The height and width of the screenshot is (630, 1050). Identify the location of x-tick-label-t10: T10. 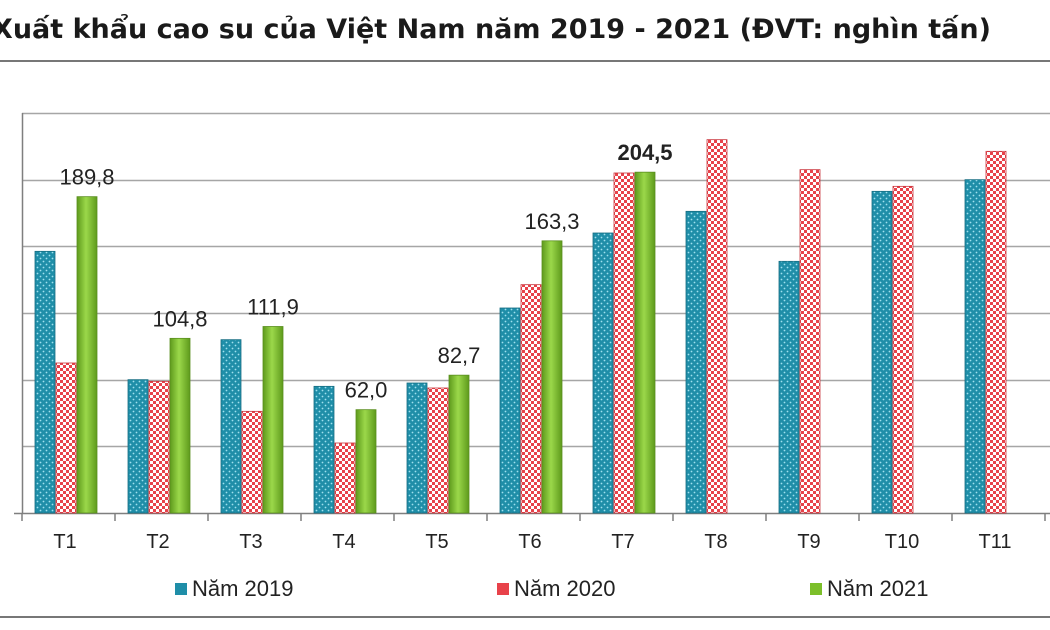
(902, 542).